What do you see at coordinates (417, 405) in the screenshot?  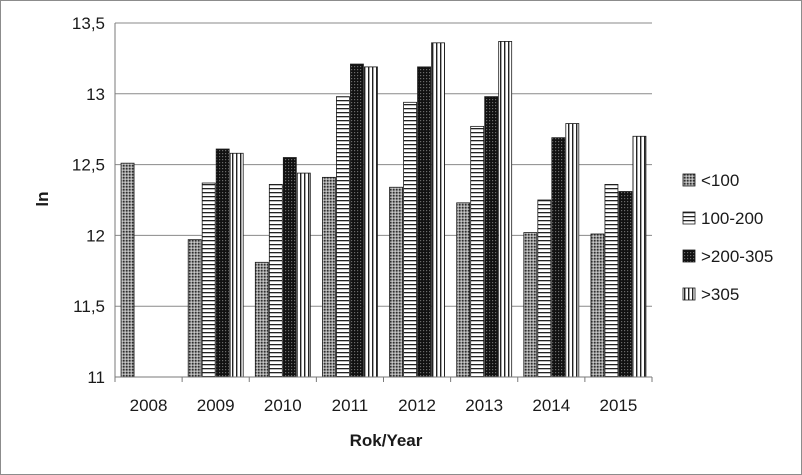 I see `x-tick-label: 2012` at bounding box center [417, 405].